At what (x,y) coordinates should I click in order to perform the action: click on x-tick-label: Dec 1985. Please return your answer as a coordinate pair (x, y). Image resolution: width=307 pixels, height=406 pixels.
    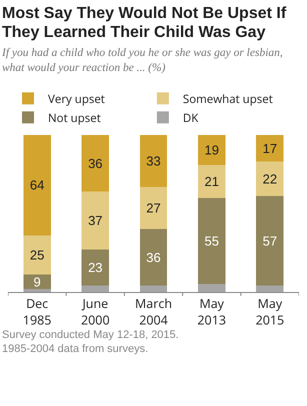
    Looking at the image, I should click on (37, 311).